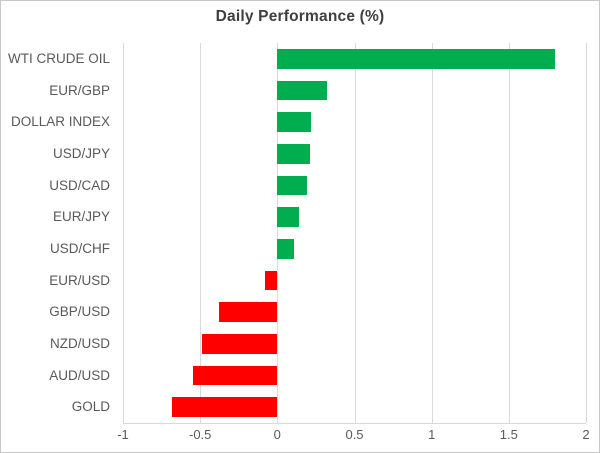  I want to click on category-label: DOLLAR INDEX, so click(60, 122).